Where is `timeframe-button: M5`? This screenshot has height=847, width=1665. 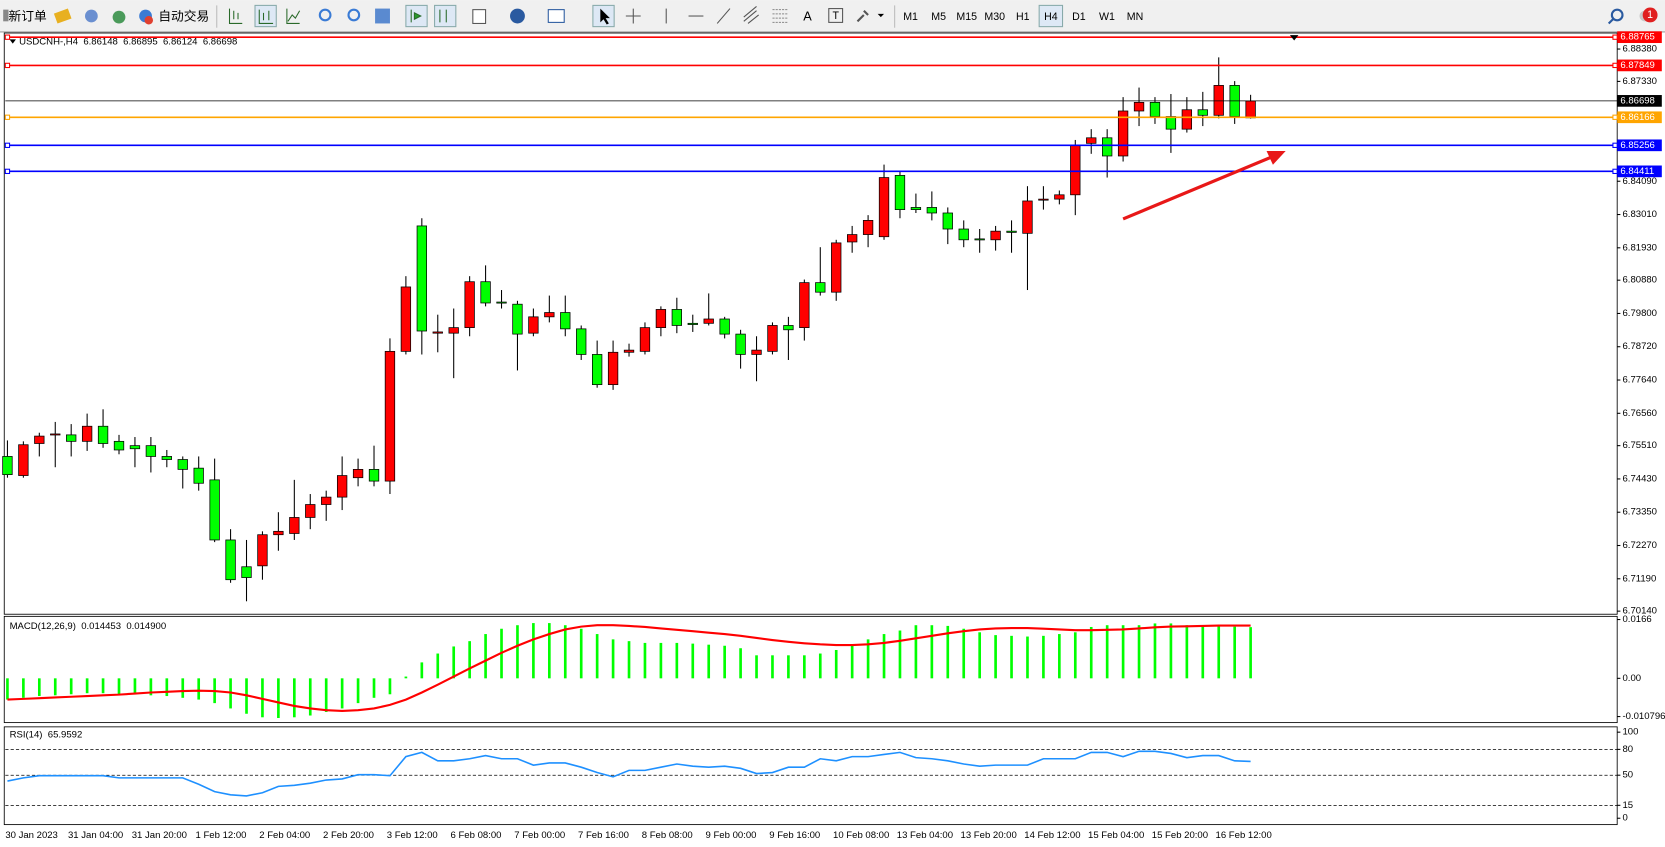 timeframe-button: M5 is located at coordinates (938, 17).